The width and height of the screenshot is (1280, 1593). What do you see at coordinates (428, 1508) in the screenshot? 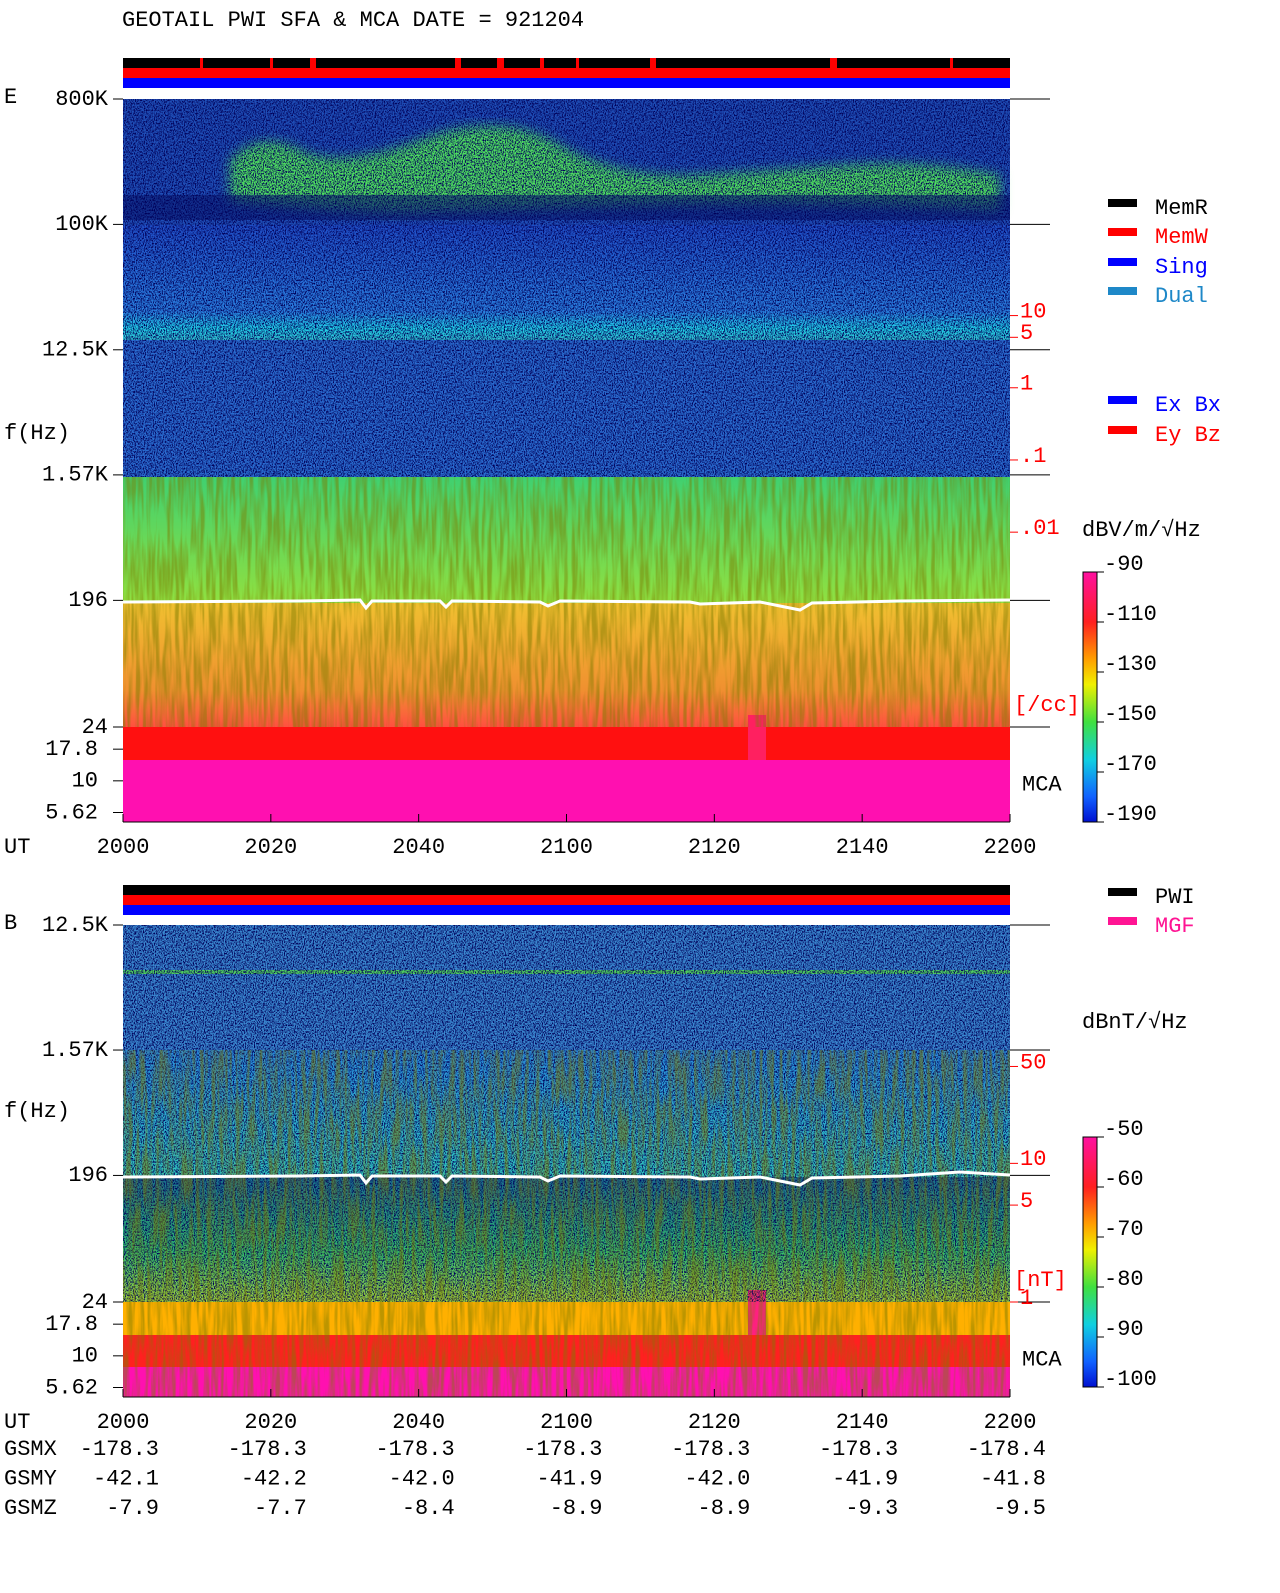
I see `orbit-value: -8.4` at bounding box center [428, 1508].